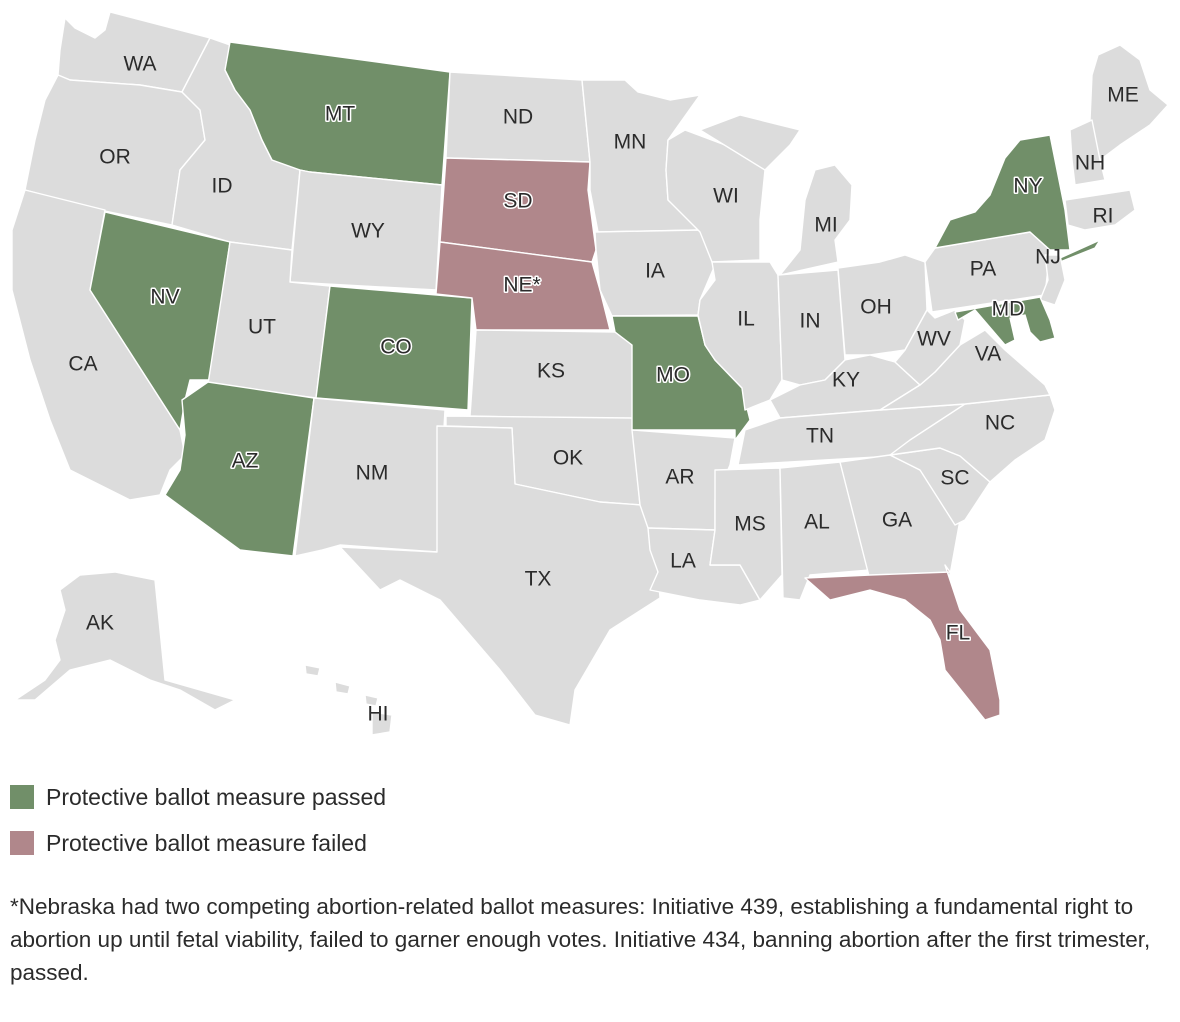 The height and width of the screenshot is (1022, 1180). What do you see at coordinates (972, 438) in the screenshot?
I see `state-nc` at bounding box center [972, 438].